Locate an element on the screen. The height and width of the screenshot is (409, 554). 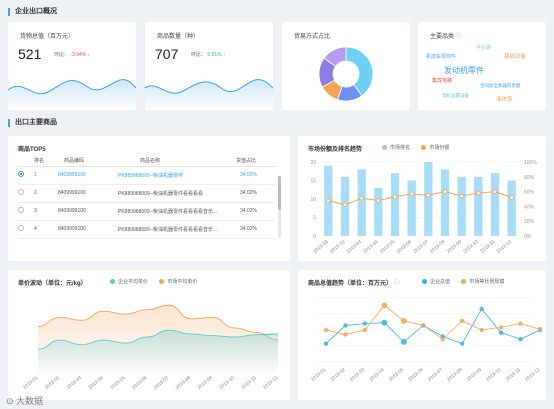
word-cloud-item: 机动车零附件 is located at coordinates (441, 57).